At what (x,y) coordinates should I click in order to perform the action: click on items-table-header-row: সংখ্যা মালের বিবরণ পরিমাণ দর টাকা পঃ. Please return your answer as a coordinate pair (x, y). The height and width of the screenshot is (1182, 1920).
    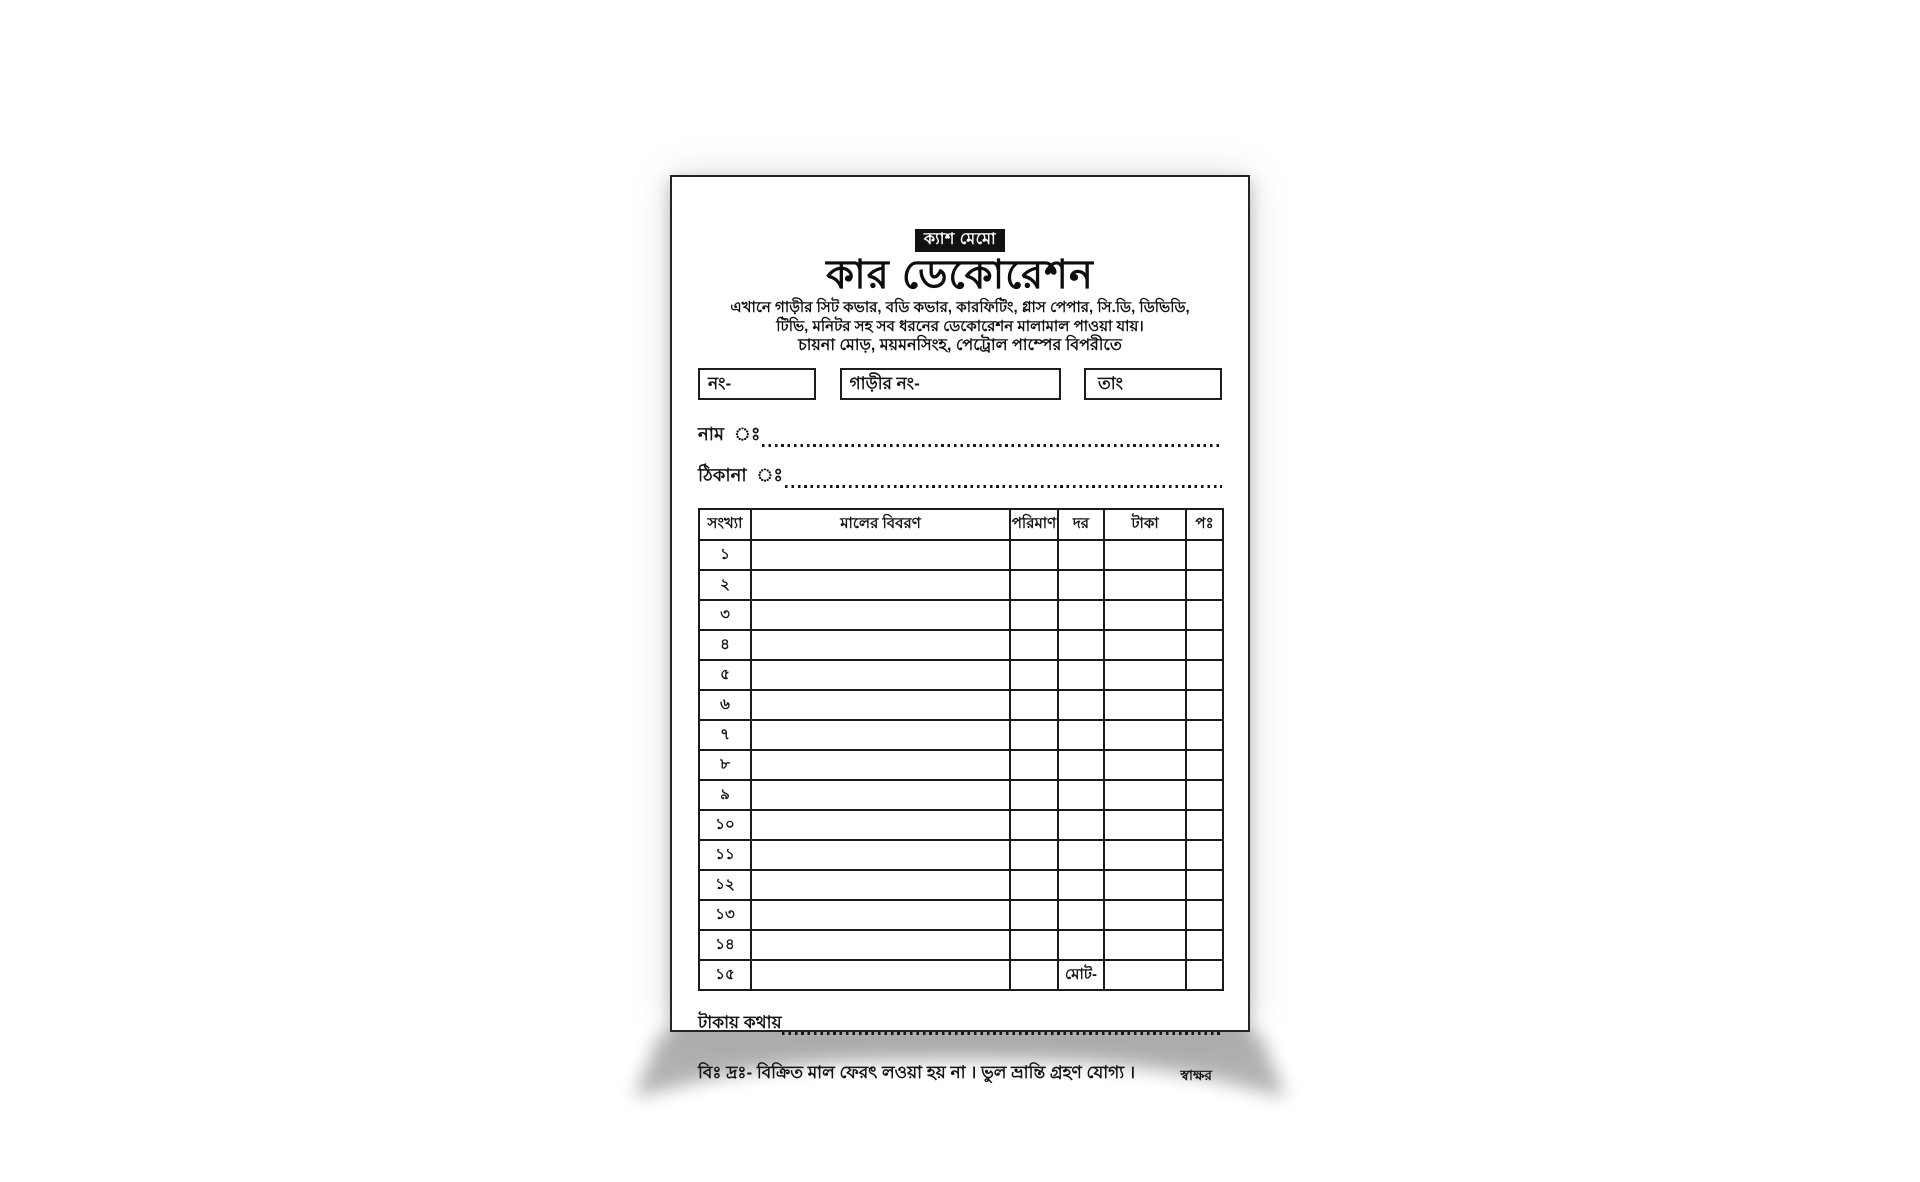
    Looking at the image, I should click on (961, 524).